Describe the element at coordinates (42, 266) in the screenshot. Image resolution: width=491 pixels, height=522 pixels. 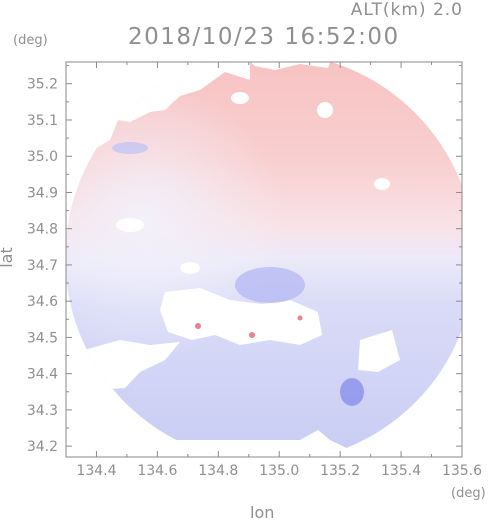
I see `y-tick-label: 34.7` at that location.